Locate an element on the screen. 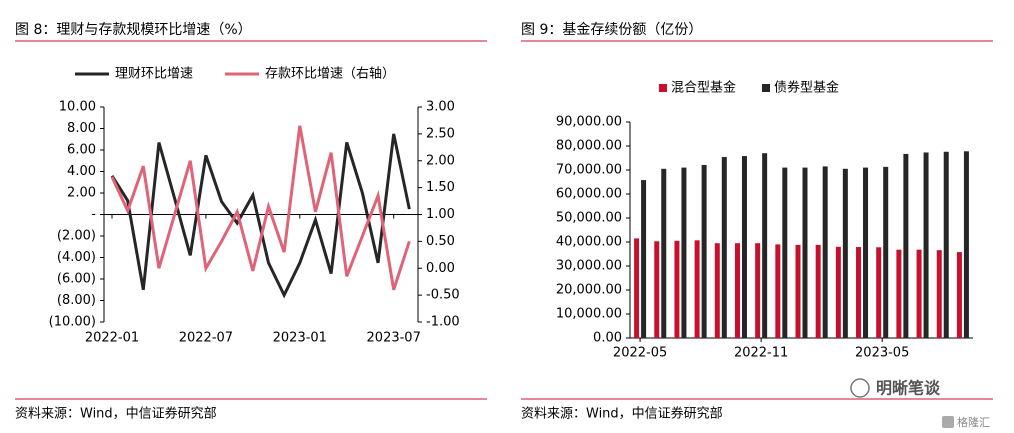 This screenshot has width=1014, height=433. y-tick-label: 2.00 is located at coordinates (81, 193).